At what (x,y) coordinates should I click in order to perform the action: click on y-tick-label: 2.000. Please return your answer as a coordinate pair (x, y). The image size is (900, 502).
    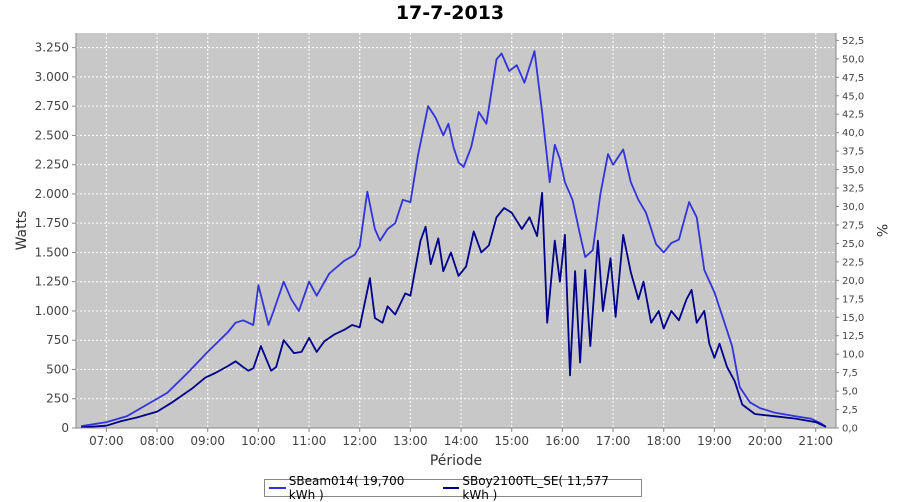
    Looking at the image, I should click on (52, 194).